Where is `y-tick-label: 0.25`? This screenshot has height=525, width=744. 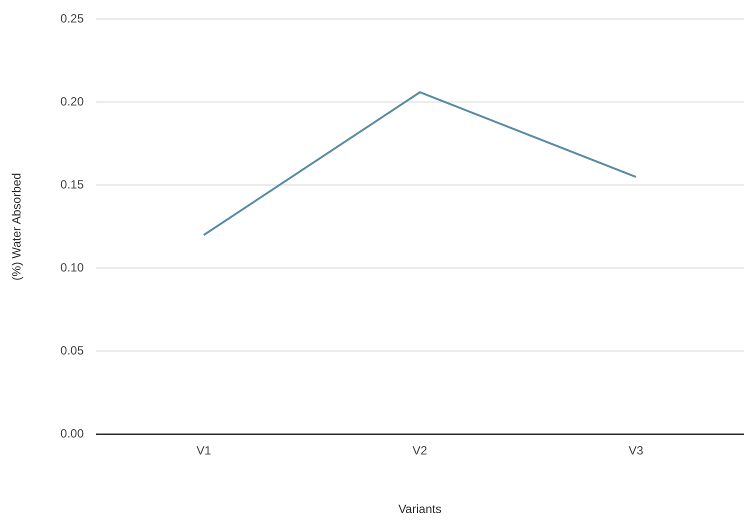
y-tick-label: 0.25 is located at coordinates (72, 19).